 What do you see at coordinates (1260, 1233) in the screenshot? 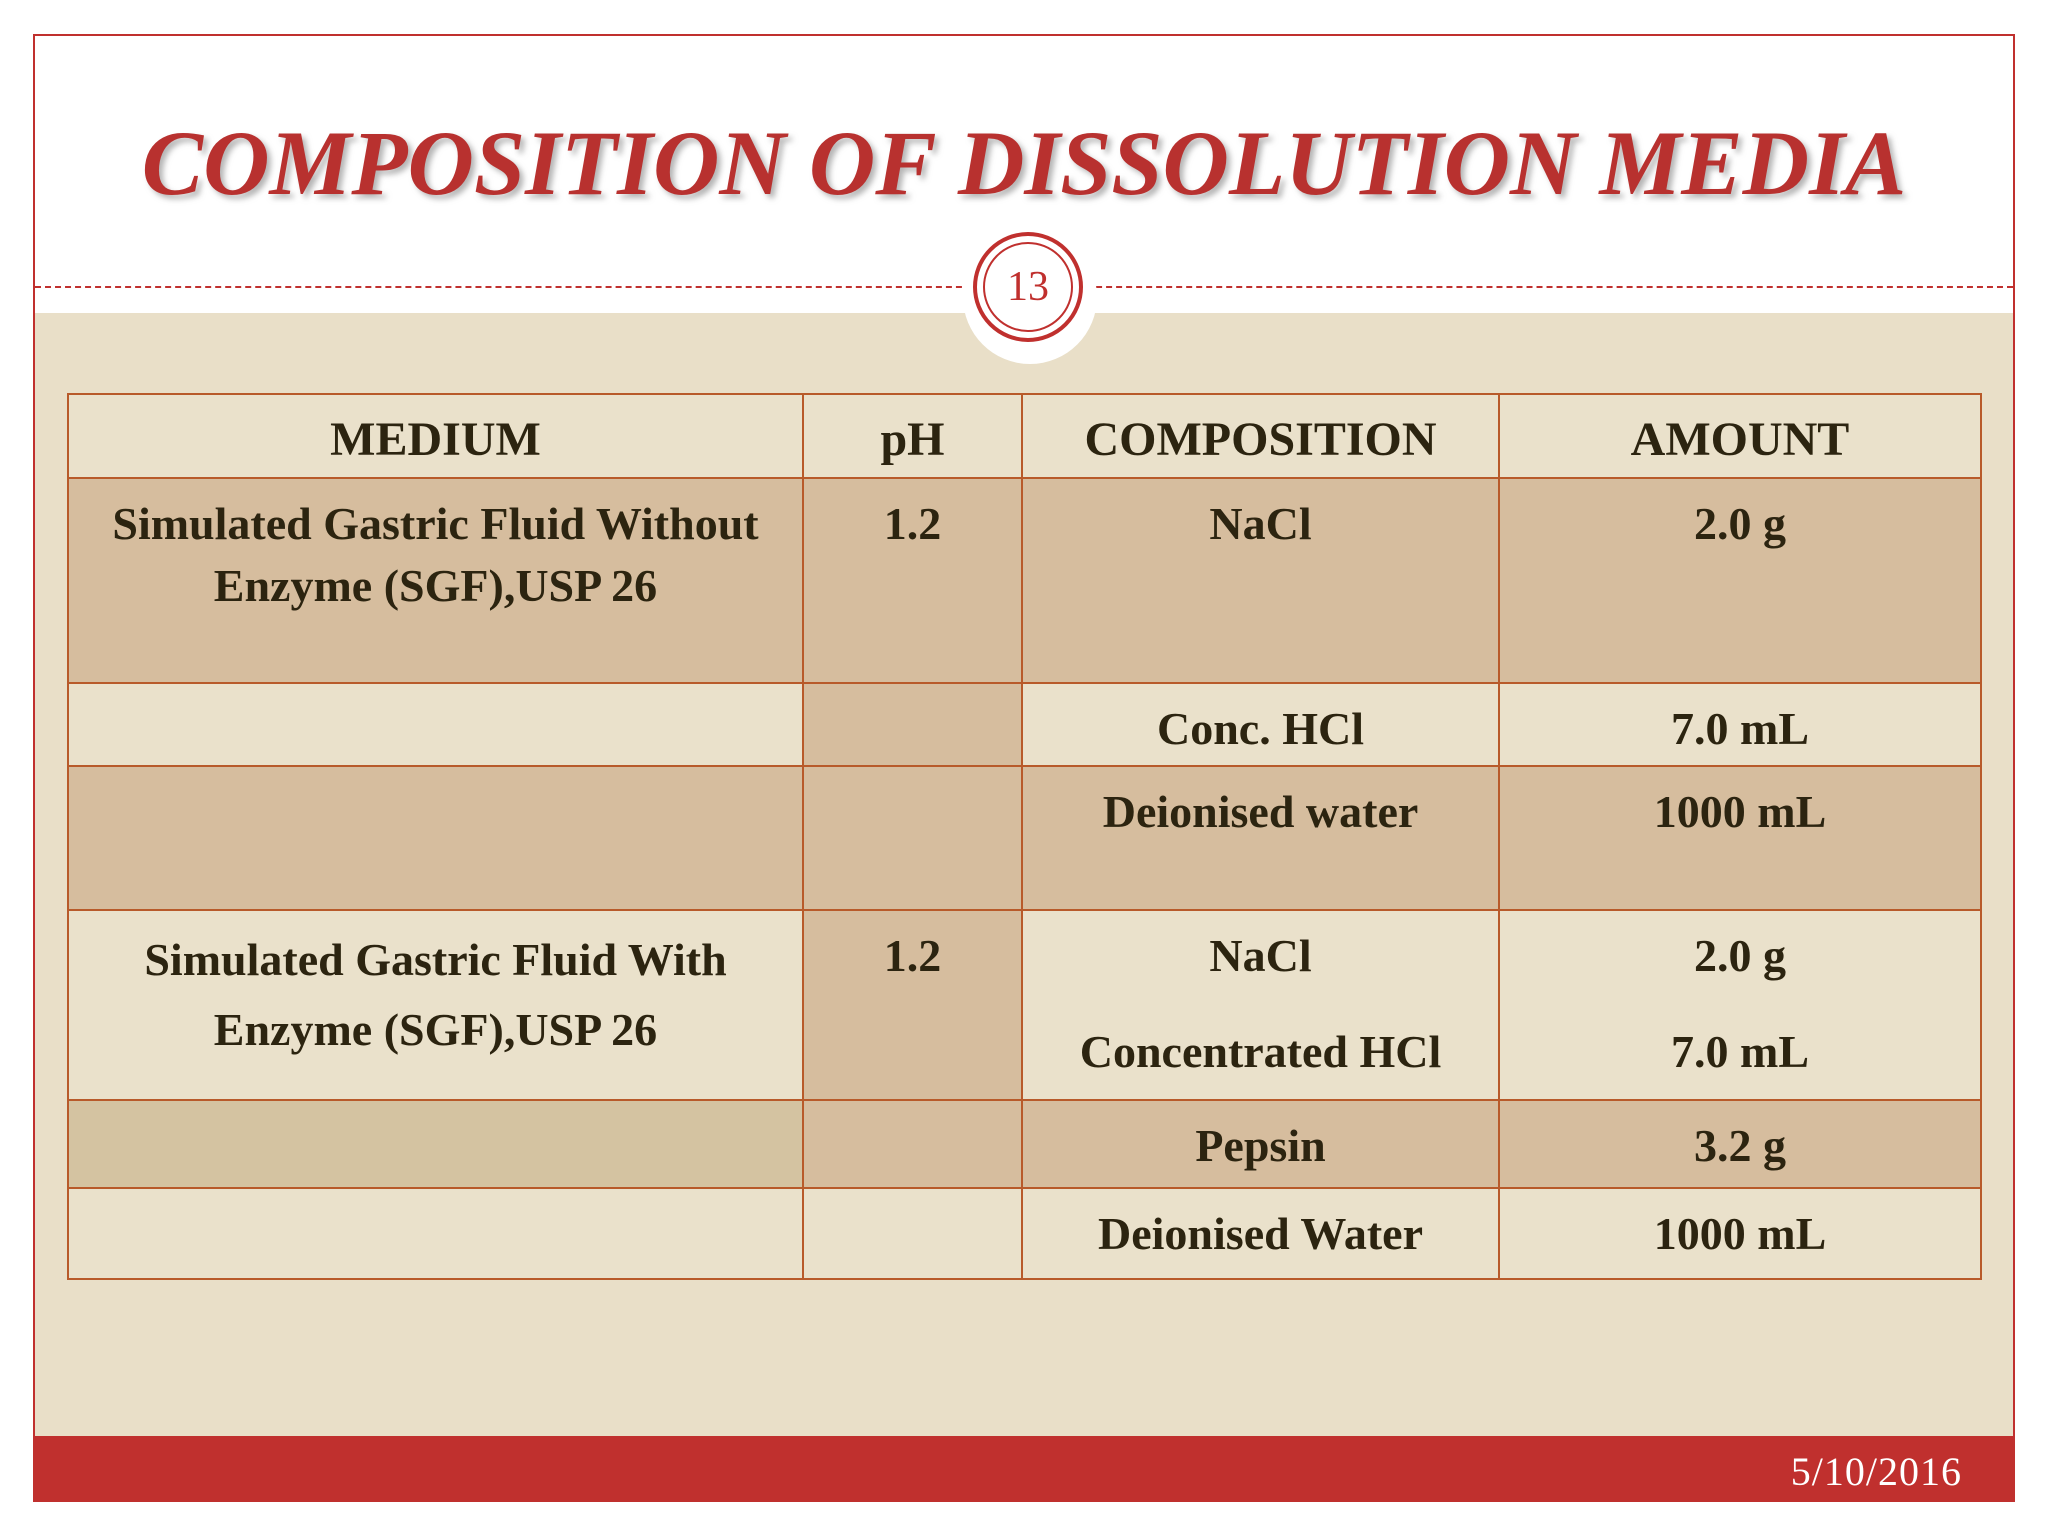
I see `composition-cell: Deionised Water` at bounding box center [1260, 1233].